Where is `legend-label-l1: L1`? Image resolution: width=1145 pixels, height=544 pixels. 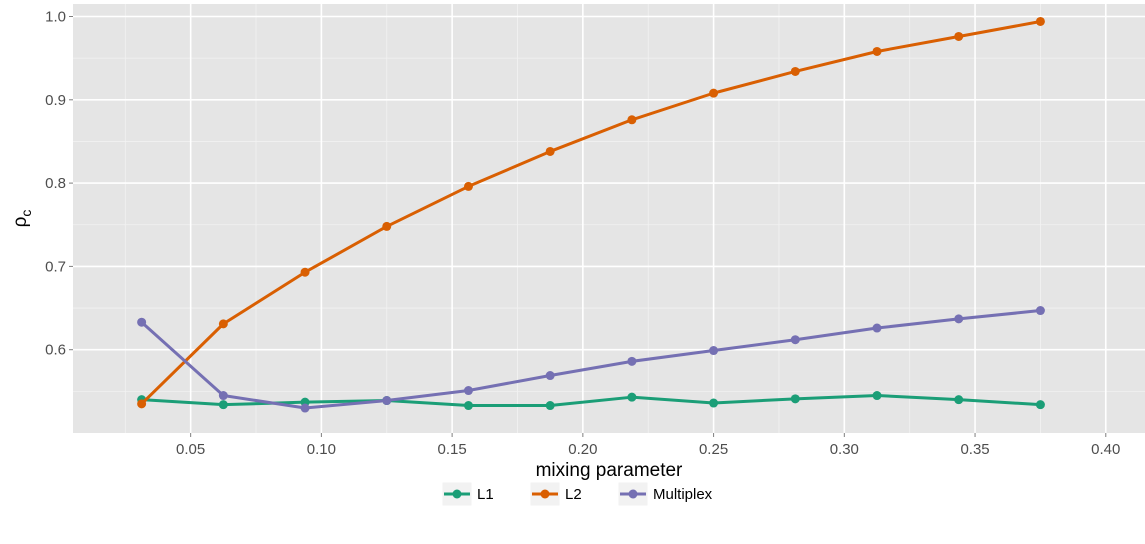
legend-label-l1: L1 is located at coordinates (485, 494).